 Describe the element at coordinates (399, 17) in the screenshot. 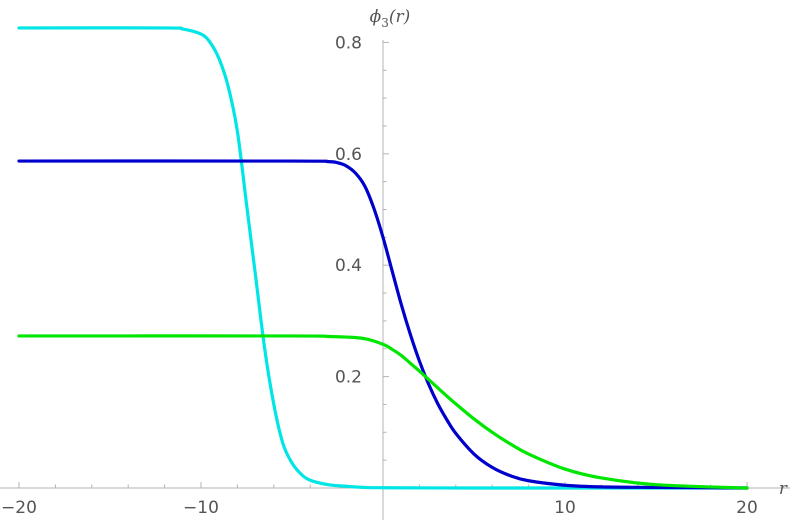

I see `y-axis-label-tail: (r)` at that location.